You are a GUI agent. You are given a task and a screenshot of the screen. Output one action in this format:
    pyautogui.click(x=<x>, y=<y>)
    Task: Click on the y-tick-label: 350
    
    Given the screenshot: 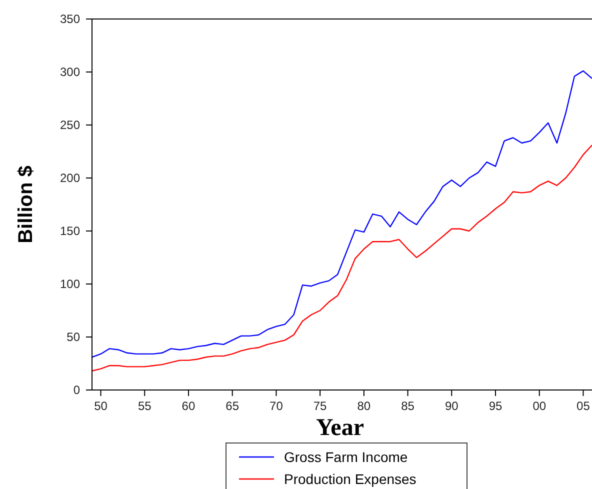 What is the action you would take?
    pyautogui.click(x=70, y=19)
    